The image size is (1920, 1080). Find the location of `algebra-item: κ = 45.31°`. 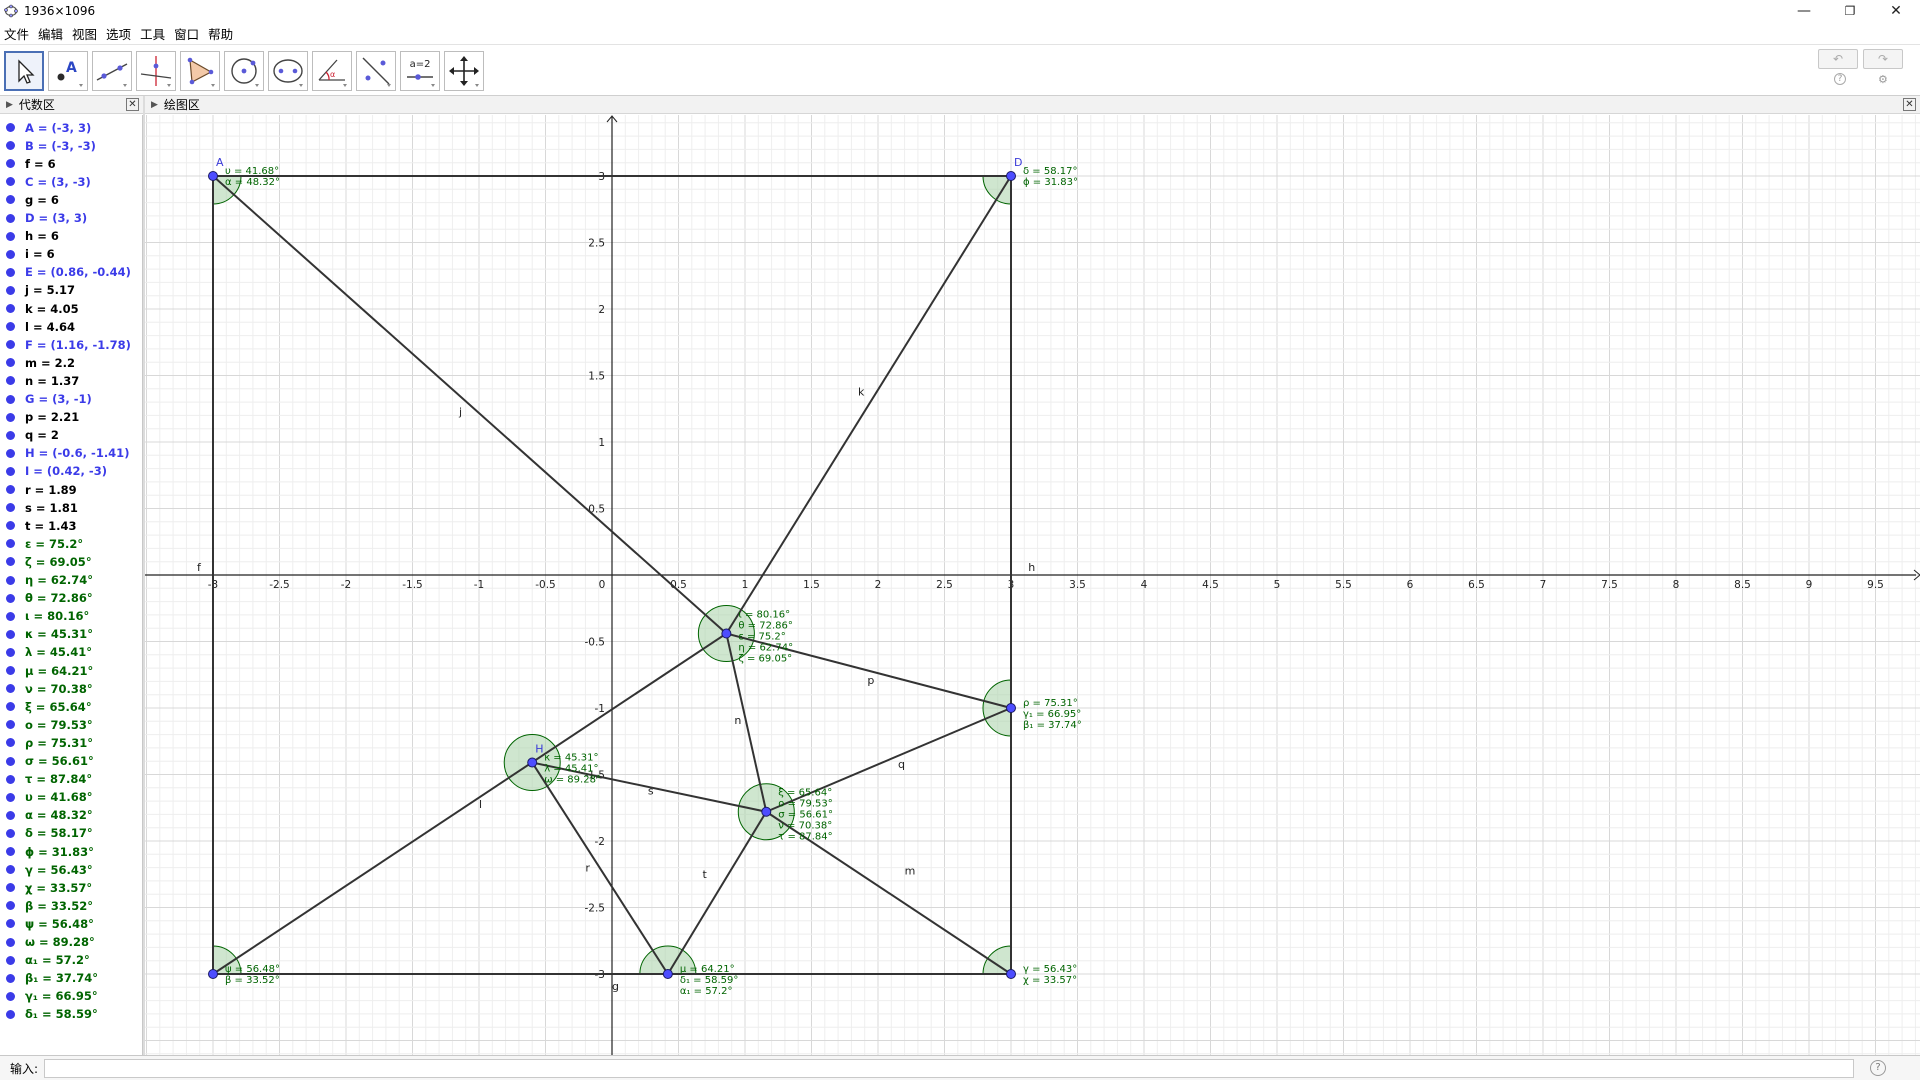

algebra-item: κ = 45.31° is located at coordinates (71, 634).